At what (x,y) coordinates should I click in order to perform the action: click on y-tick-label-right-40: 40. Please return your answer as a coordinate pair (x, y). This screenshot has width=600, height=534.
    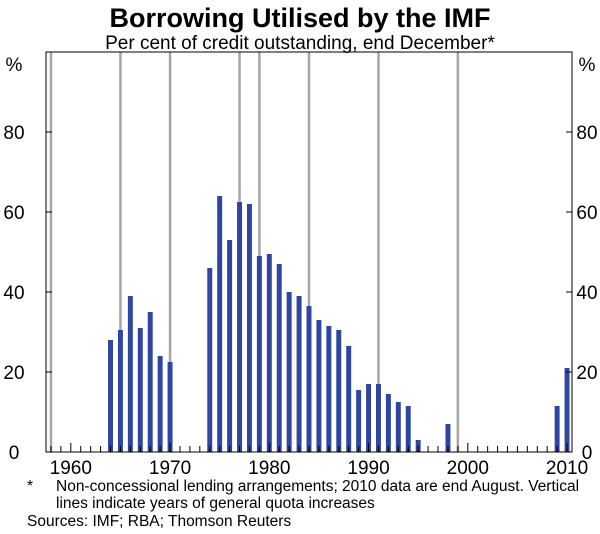
    Looking at the image, I should click on (586, 293).